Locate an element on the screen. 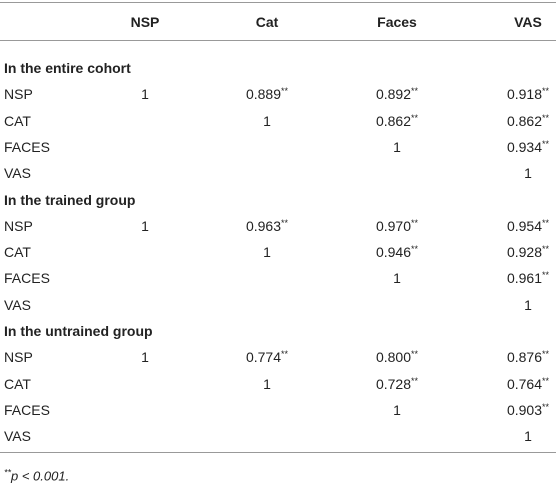 This screenshot has height=487, width=556. cell-value: 0.961 is located at coordinates (524, 278).